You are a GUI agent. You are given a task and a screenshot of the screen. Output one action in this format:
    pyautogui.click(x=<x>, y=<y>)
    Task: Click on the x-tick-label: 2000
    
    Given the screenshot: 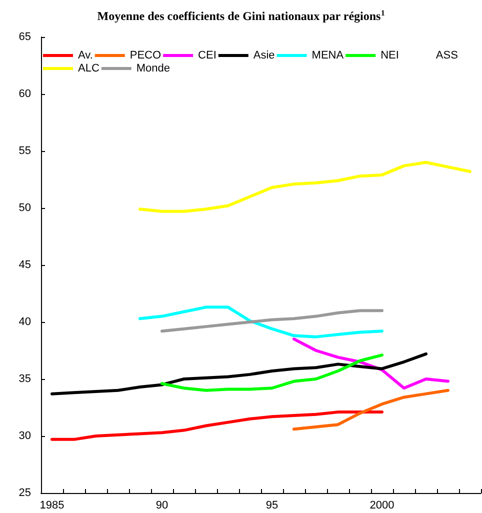 What is the action you would take?
    pyautogui.click(x=382, y=506)
    